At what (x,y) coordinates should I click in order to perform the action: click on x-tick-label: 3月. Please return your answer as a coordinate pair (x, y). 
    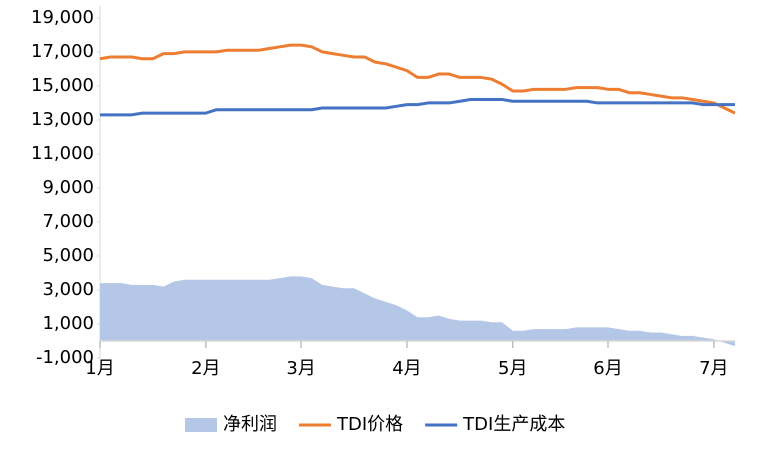
    Looking at the image, I should click on (300, 368).